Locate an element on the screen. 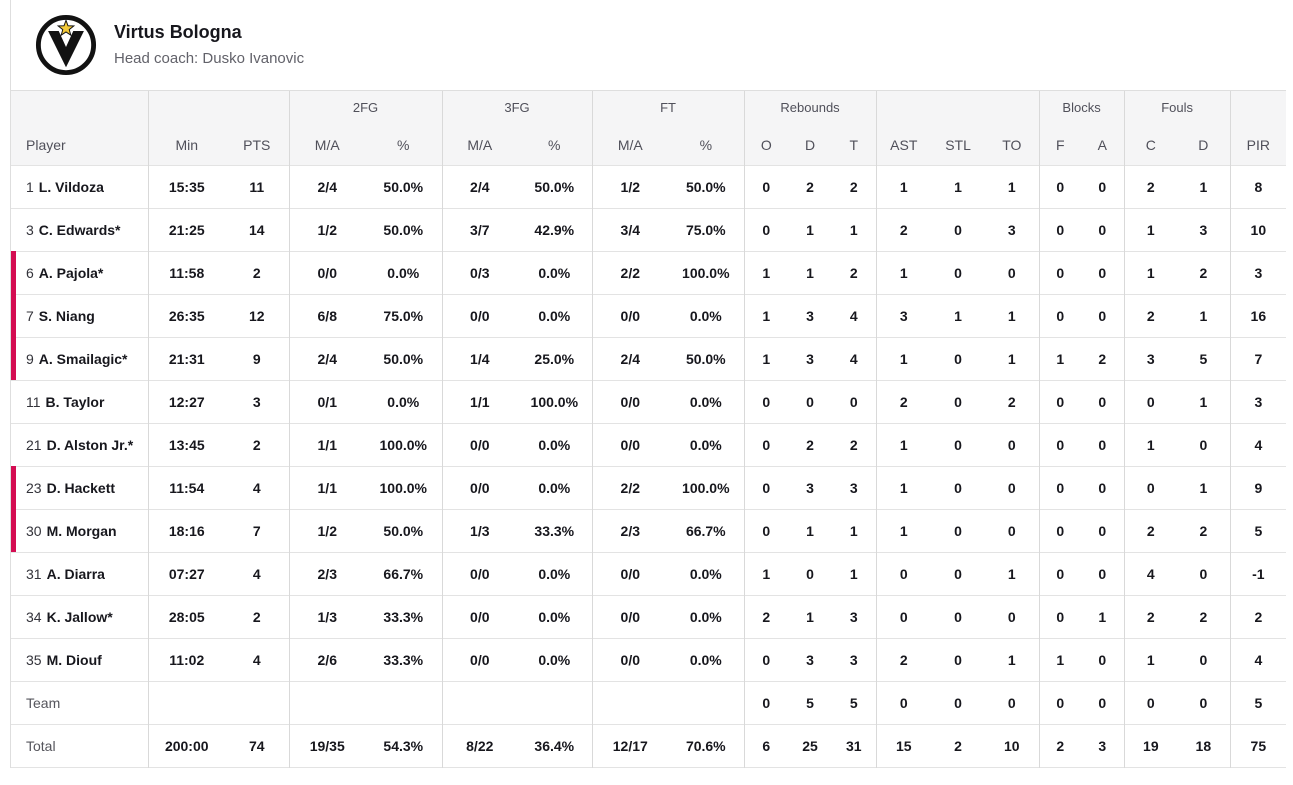  stat-stl: 2 is located at coordinates (958, 746).